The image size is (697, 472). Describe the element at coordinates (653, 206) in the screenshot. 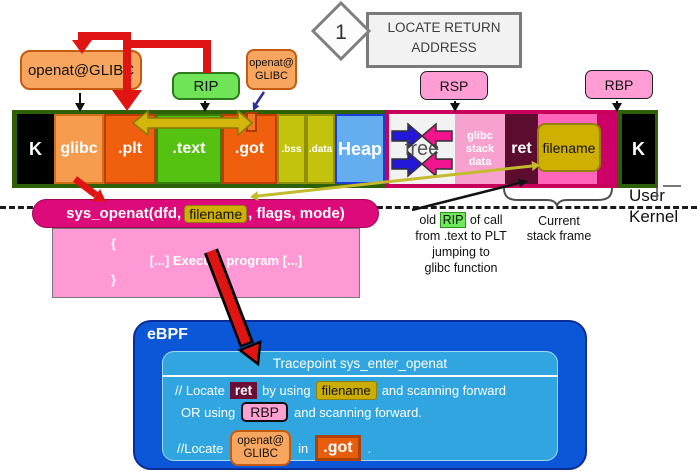

I see `user-kernel-labels: User Kernel` at that location.